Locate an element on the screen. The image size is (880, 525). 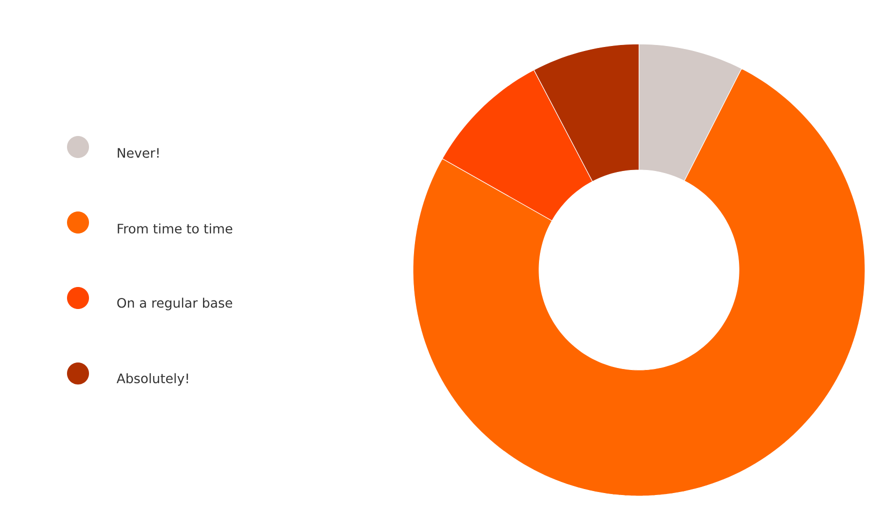
legend-label: From time to time is located at coordinates (175, 228).